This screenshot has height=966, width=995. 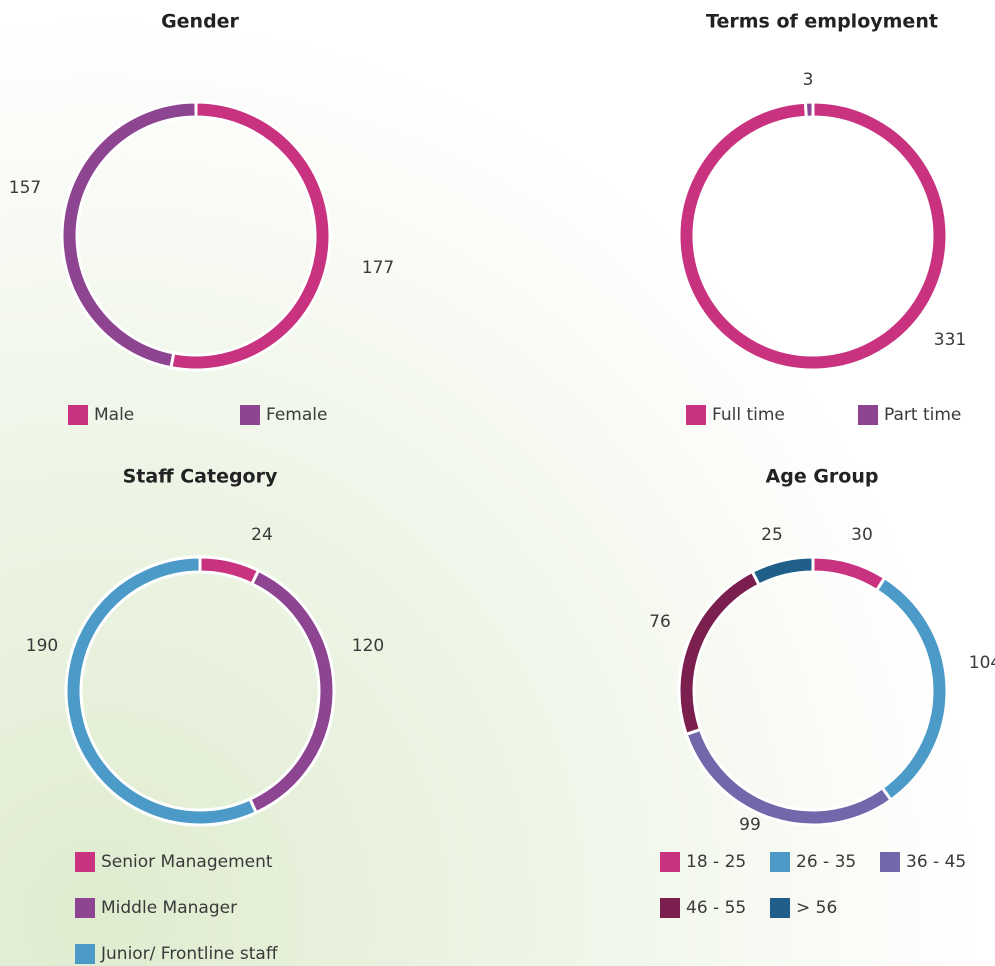 I want to click on legend-label: Part time, so click(x=922, y=415).